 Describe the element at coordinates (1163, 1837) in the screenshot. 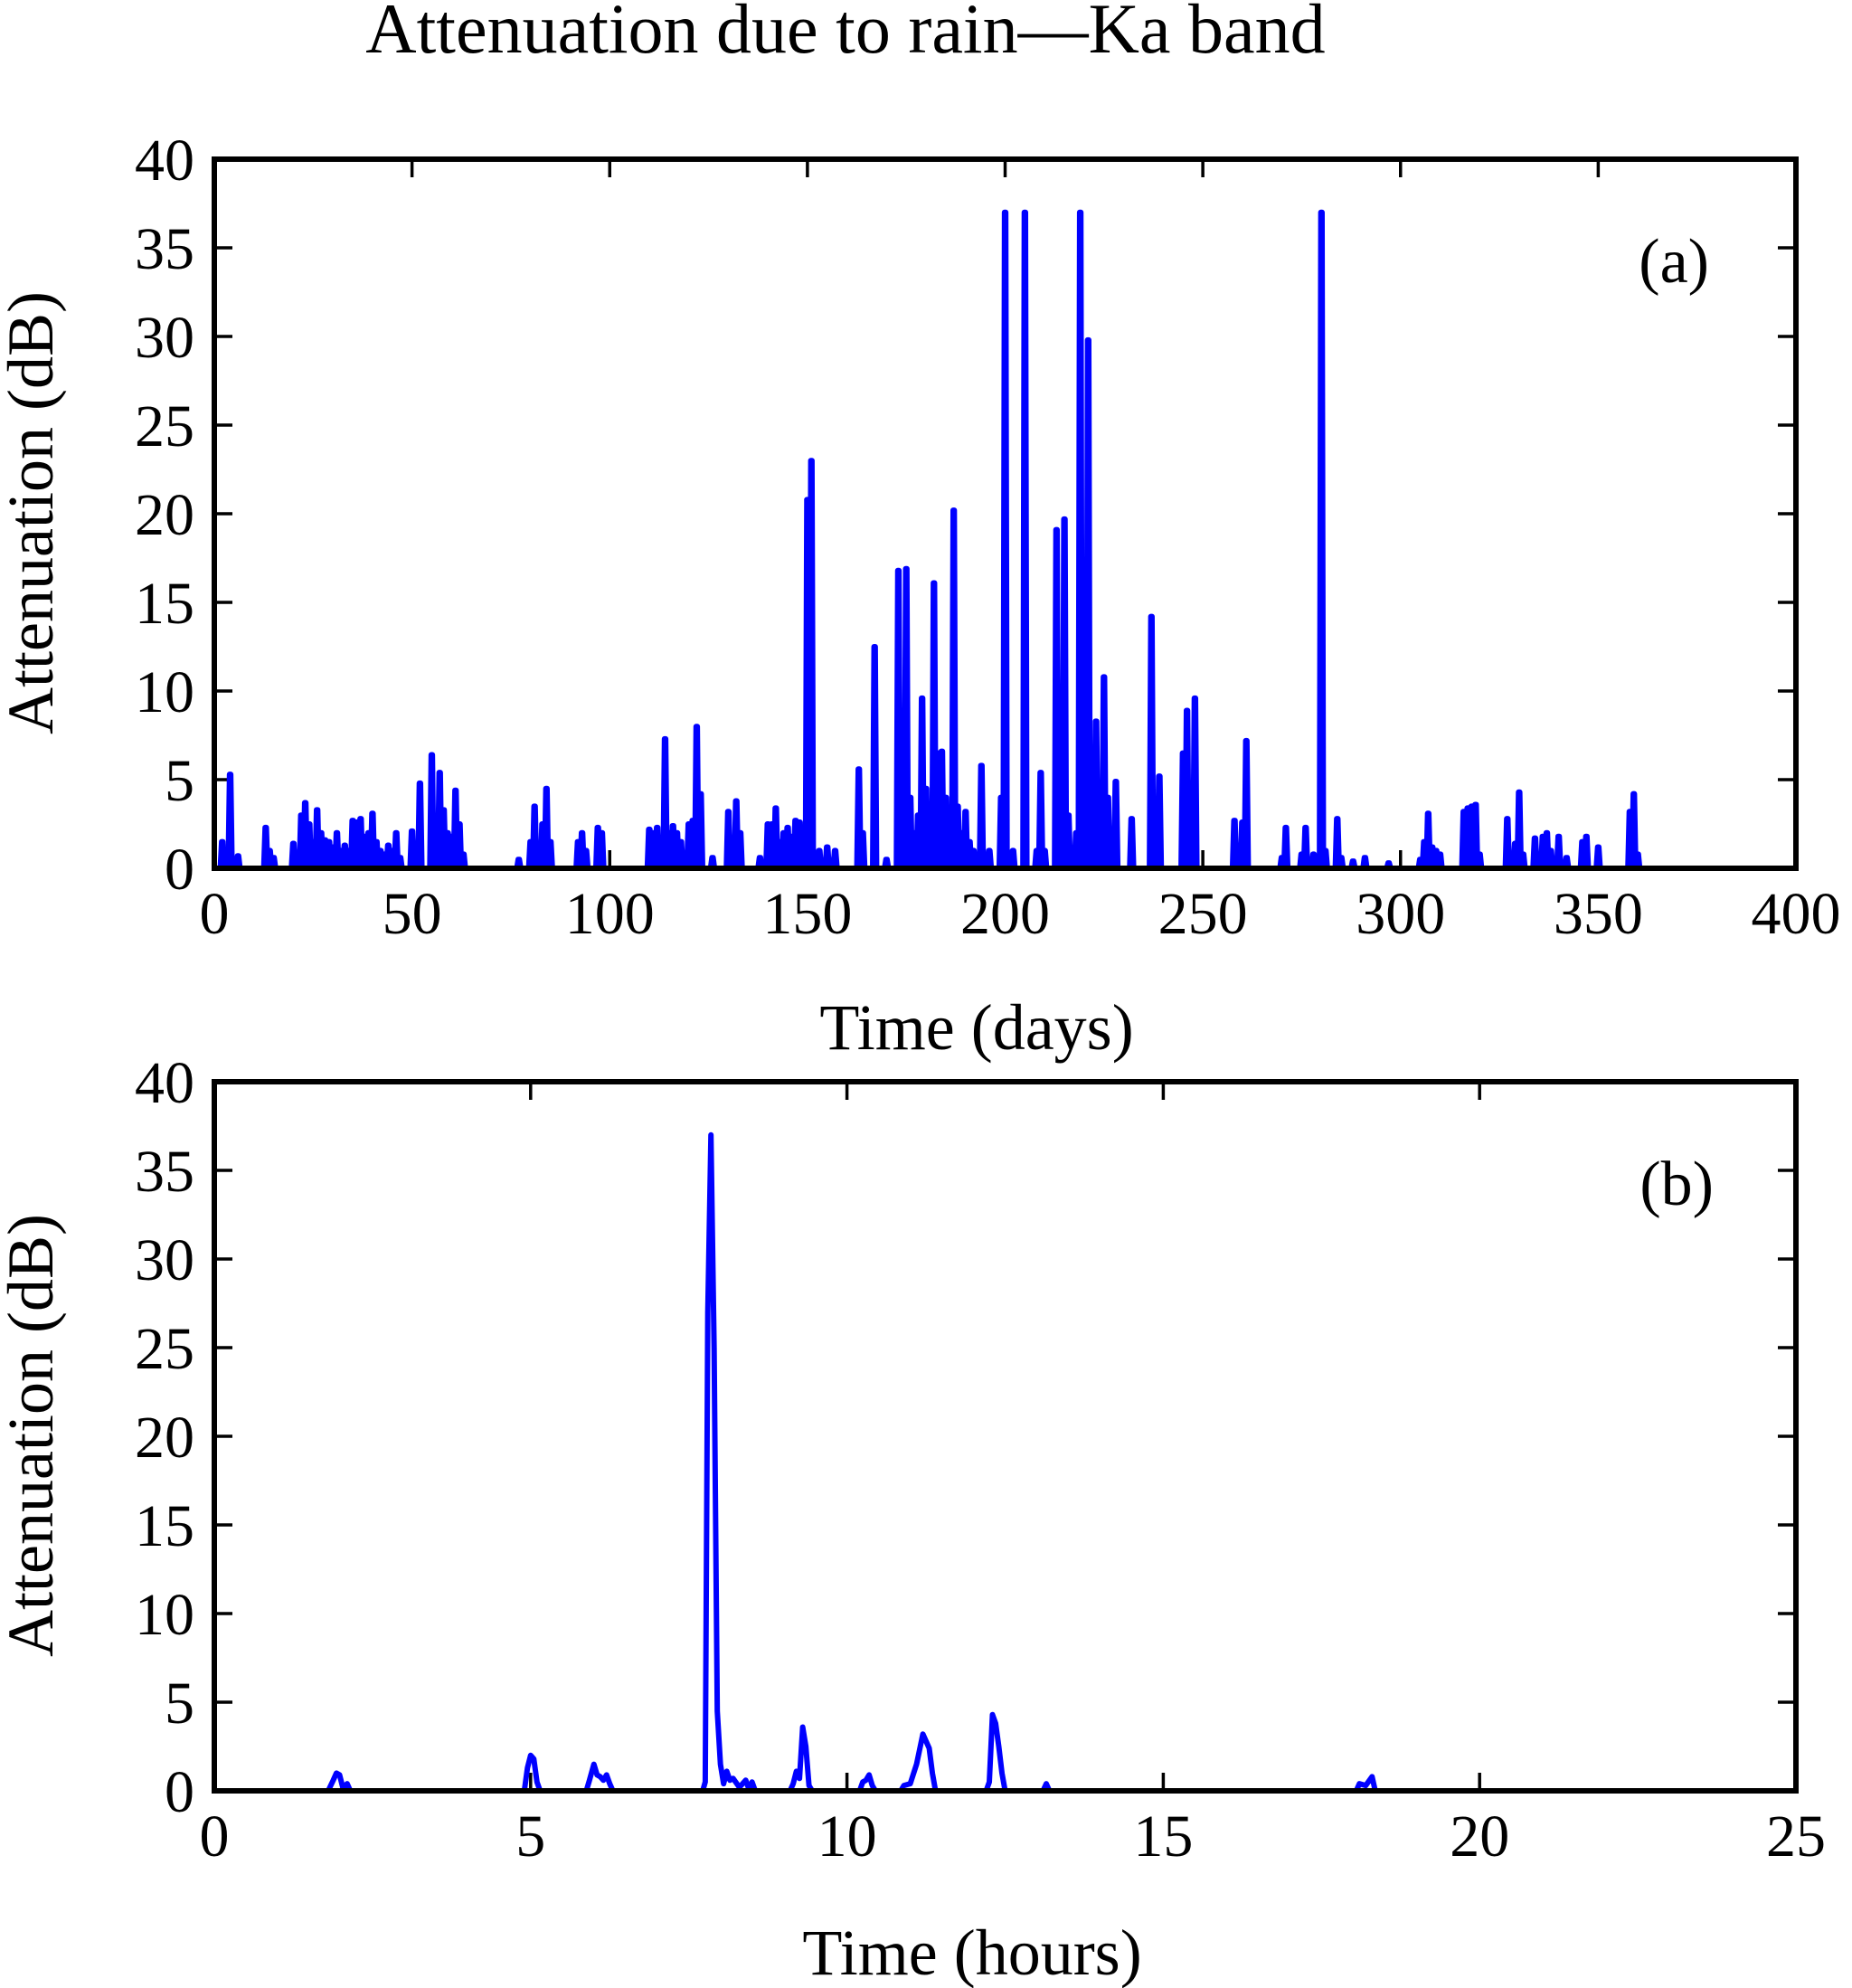

I see `panel-b-x-tick-label: 15` at that location.